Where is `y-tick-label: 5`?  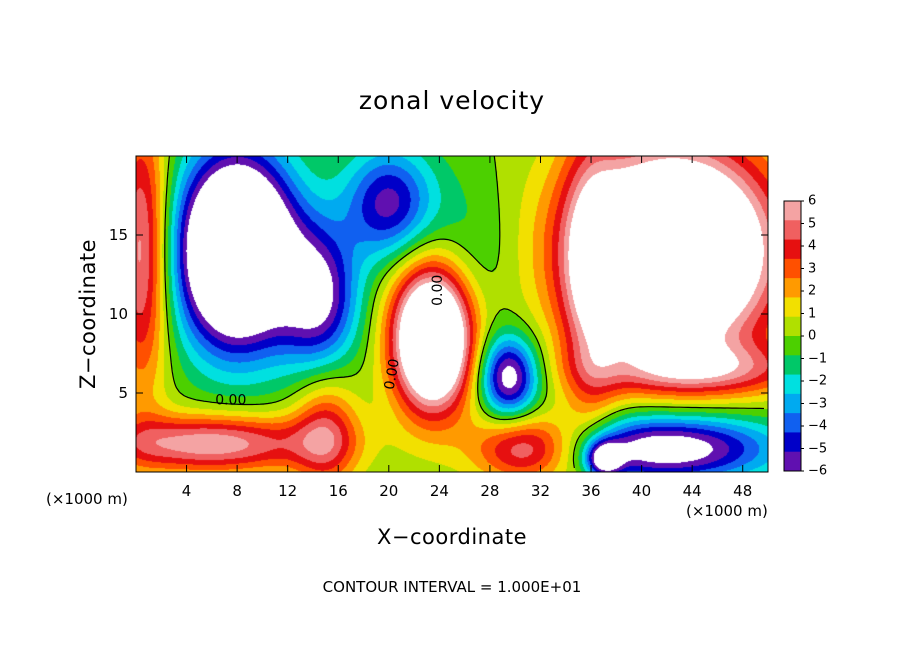
y-tick-label: 5 is located at coordinates (123, 393).